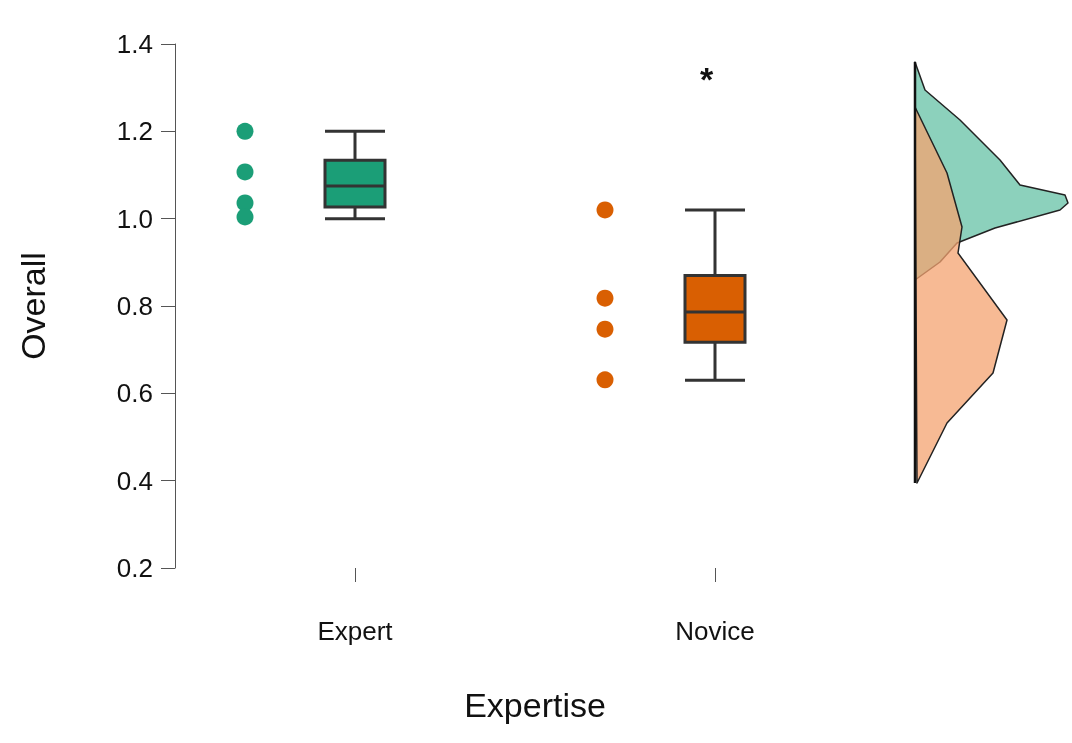 This screenshot has height=743, width=1072. Describe the element at coordinates (134, 131) in the screenshot. I see `y-tick-label: 1.2` at that location.